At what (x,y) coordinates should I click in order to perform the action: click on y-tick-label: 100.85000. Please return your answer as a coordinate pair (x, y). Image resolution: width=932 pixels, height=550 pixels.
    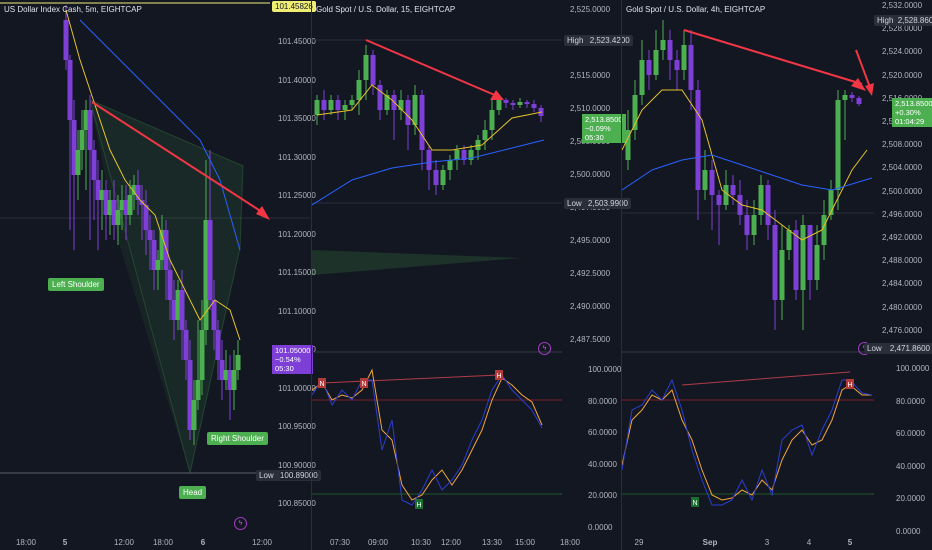
    Looking at the image, I should click on (297, 503).